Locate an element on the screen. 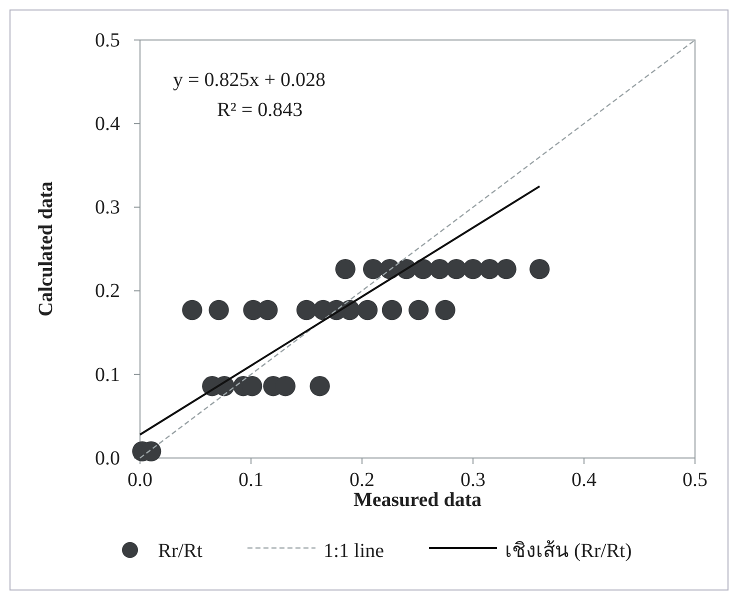  y-tick-label: 0.0 is located at coordinates (107, 458).